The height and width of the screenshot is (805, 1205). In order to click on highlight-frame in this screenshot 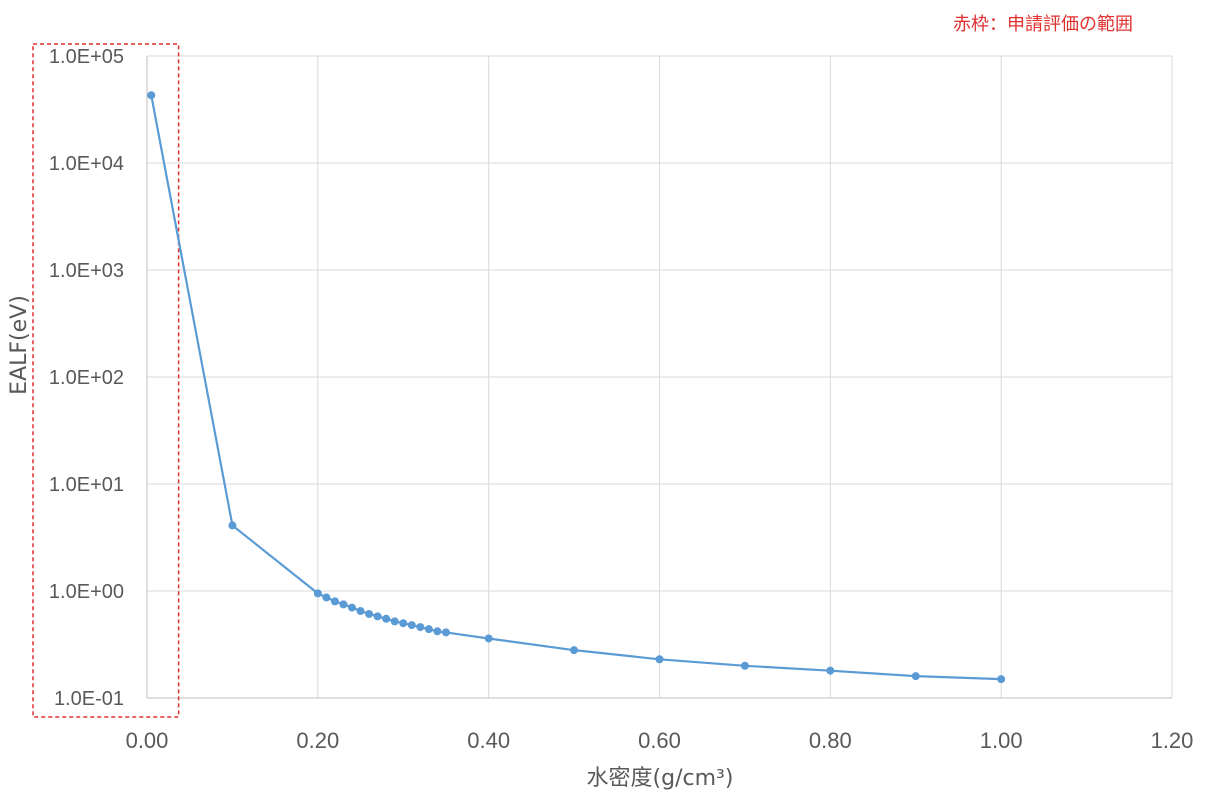, I will do `click(106, 380)`.